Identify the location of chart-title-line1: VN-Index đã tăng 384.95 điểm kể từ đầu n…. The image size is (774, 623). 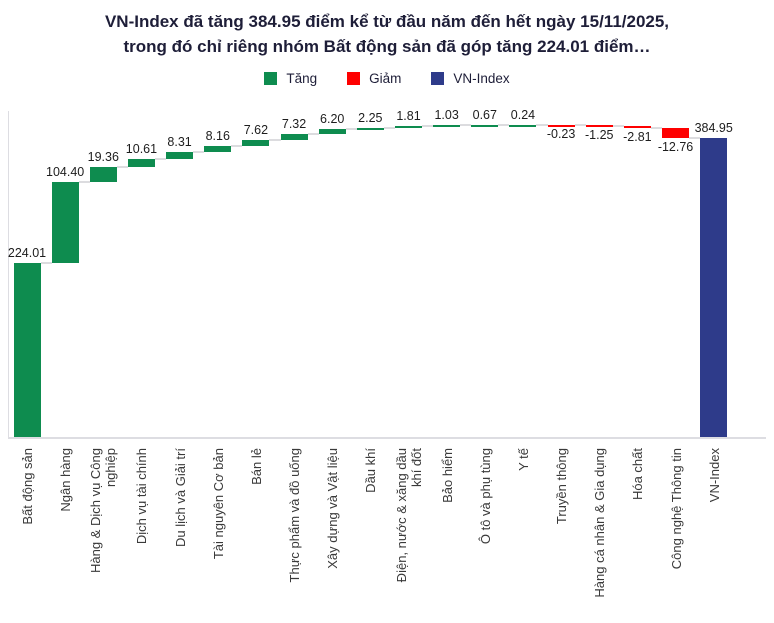
(387, 21).